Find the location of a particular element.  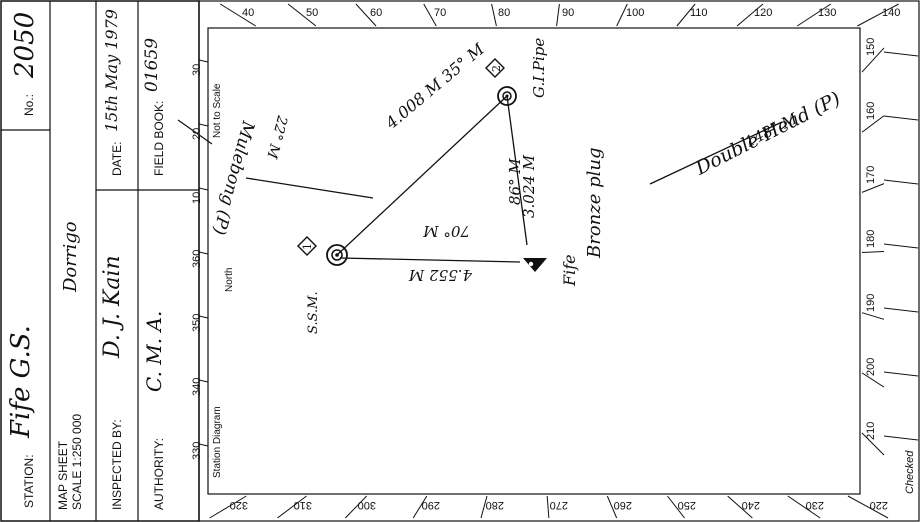

bearing-label-bottom: 290 is located at coordinates (431, 505).